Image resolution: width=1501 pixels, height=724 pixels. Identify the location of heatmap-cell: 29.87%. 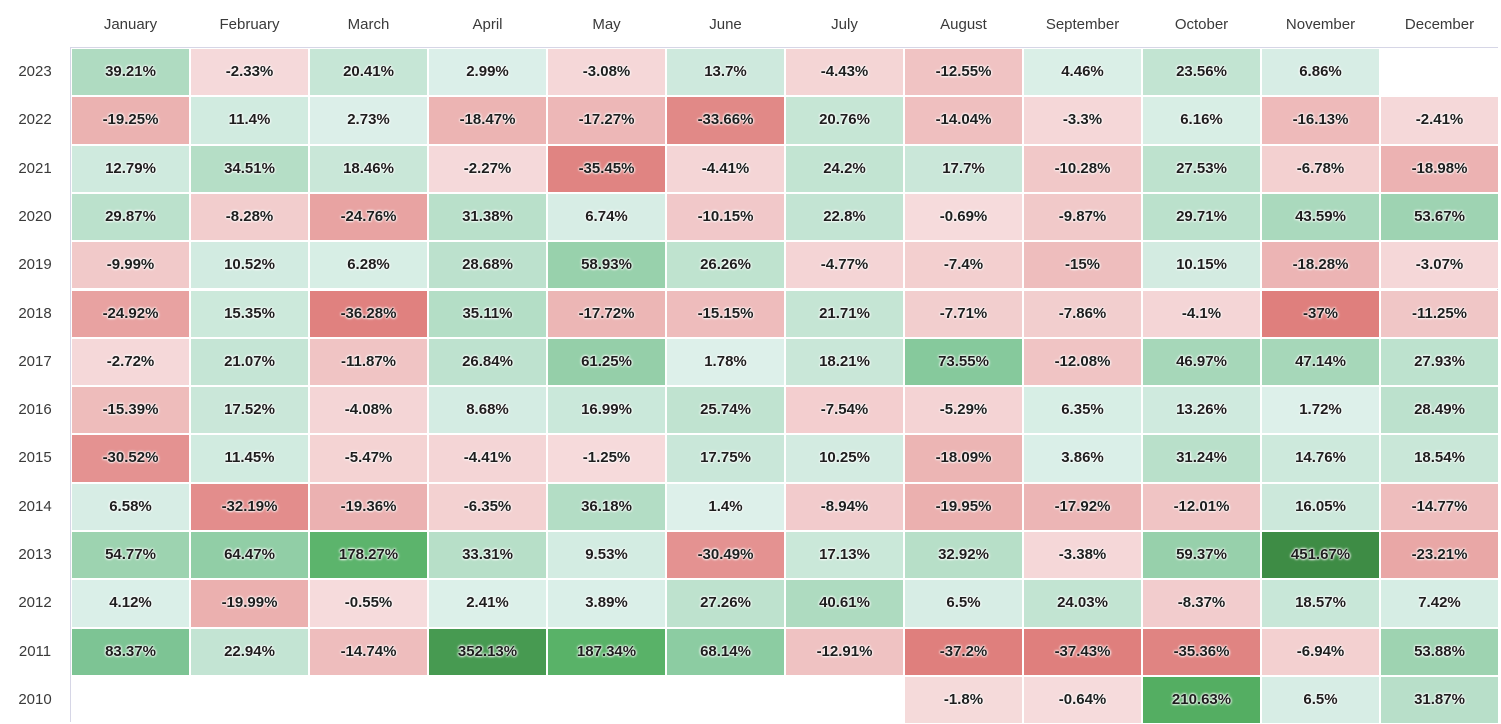
(130, 217).